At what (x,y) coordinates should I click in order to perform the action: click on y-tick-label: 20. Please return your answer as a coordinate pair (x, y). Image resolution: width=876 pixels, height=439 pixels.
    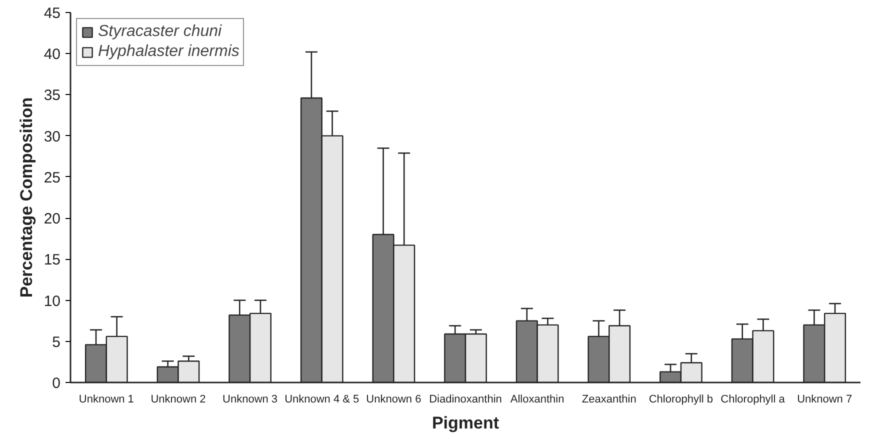
    Looking at the image, I should click on (52, 219).